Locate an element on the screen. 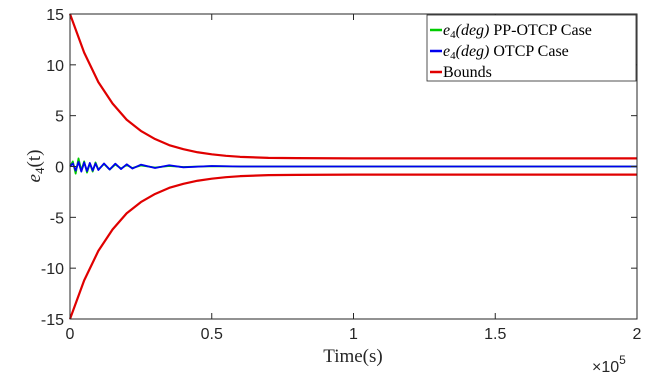 Image resolution: width=652 pixels, height=377 pixels. y-tick-label: 5 is located at coordinates (59, 117).